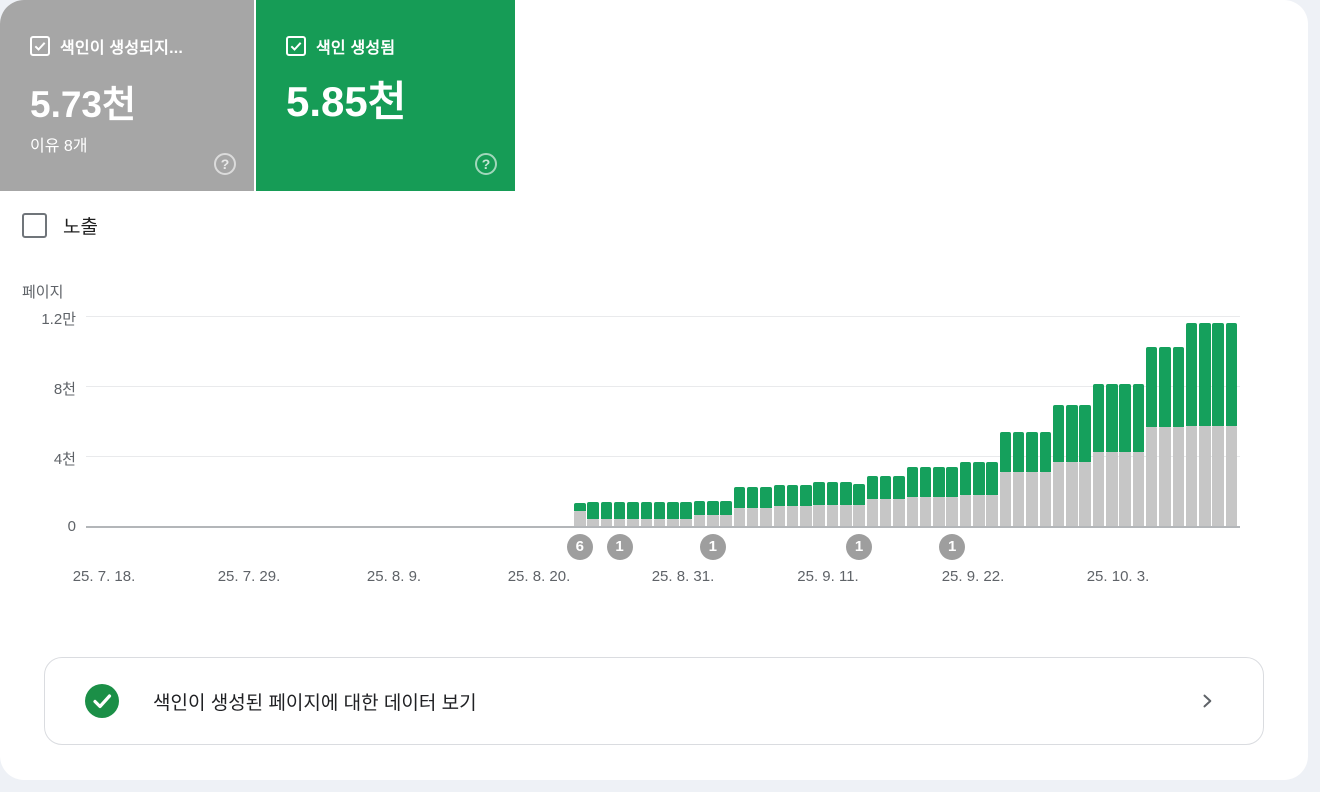  What do you see at coordinates (127, 95) in the screenshot?
I see `metric-card-not-indexed: 색인이 생성되지... 5.73천 이유 8개 ?` at bounding box center [127, 95].